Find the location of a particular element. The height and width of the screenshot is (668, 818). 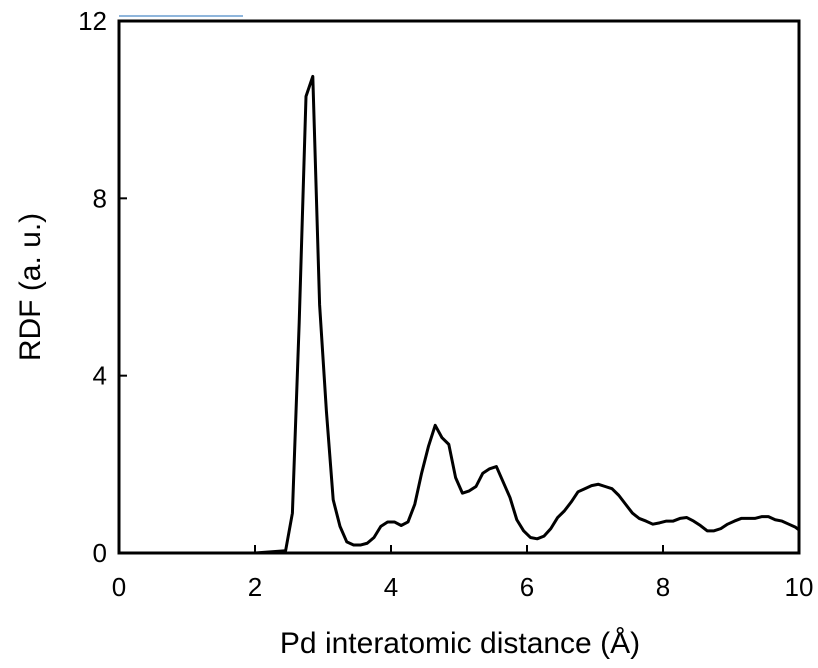

y-tick-label: 0 is located at coordinates (100, 553).